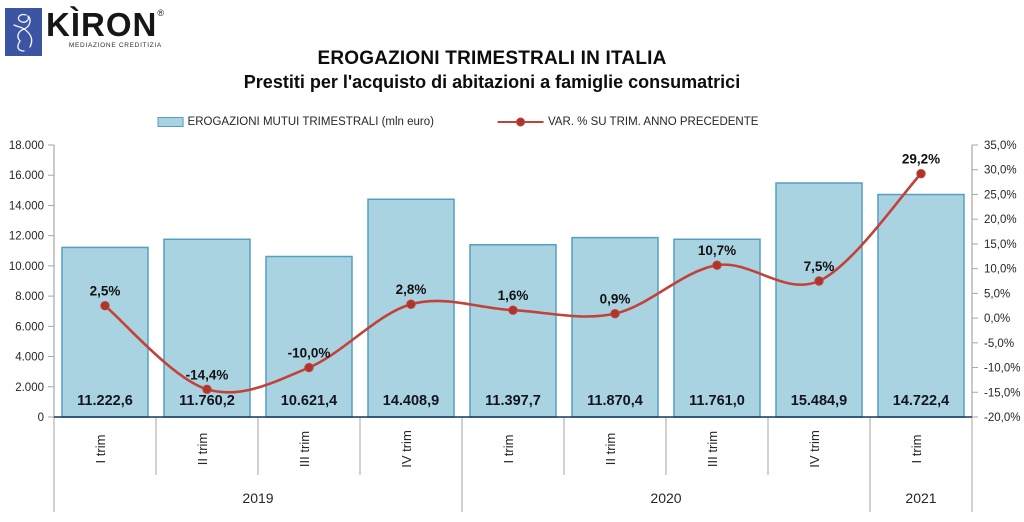 Image resolution: width=1024 pixels, height=522 pixels. I want to click on registered-trademark-icon: ®, so click(160, 13).